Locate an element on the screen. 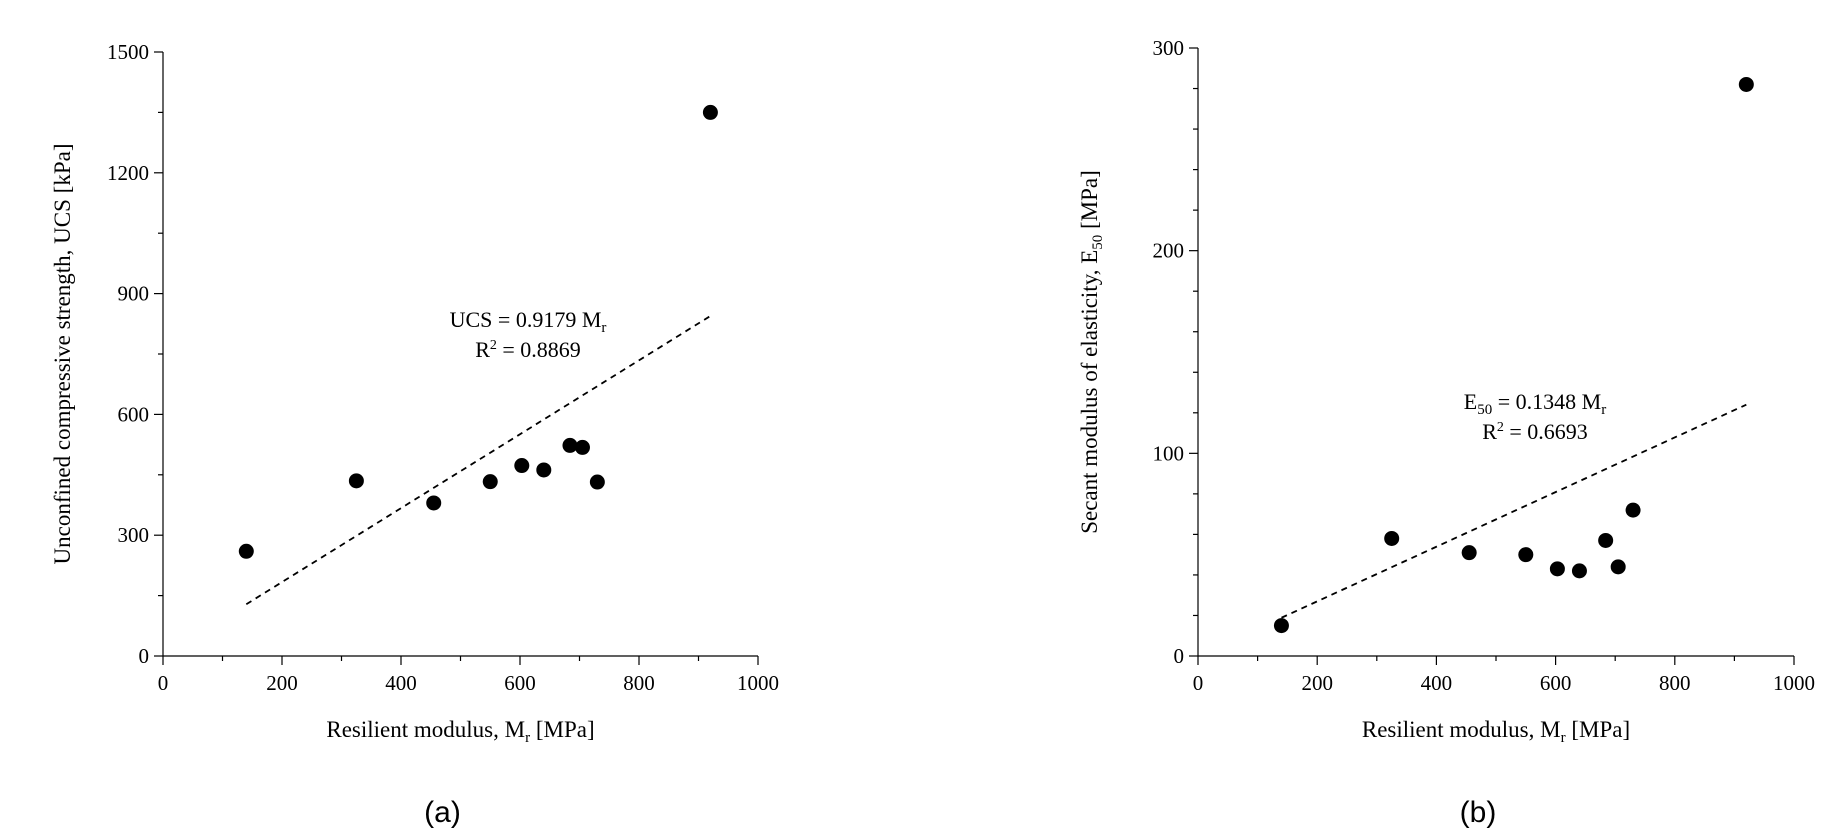 Image resolution: width=1840 pixels, height=836 pixels. y-tick-label: 100 is located at coordinates (1169, 453).